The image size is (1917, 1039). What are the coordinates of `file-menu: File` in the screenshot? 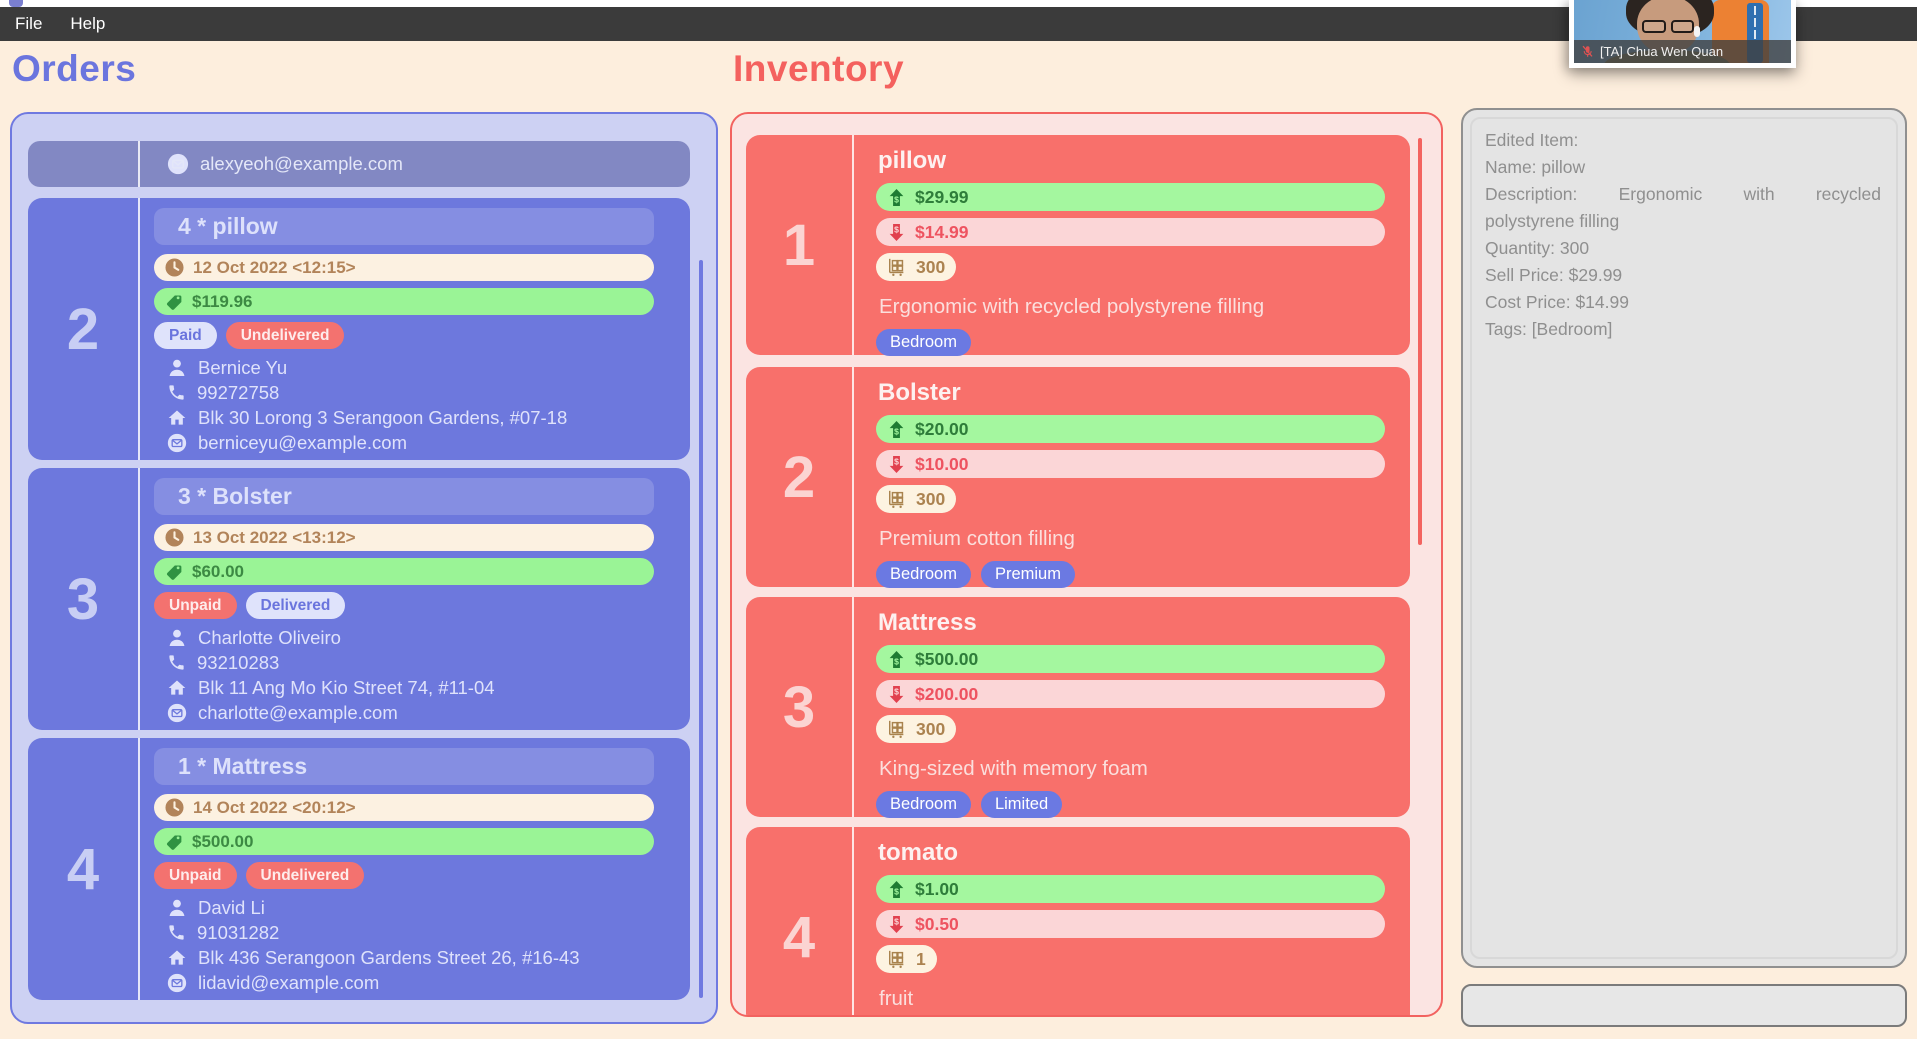 It's located at (29, 23).